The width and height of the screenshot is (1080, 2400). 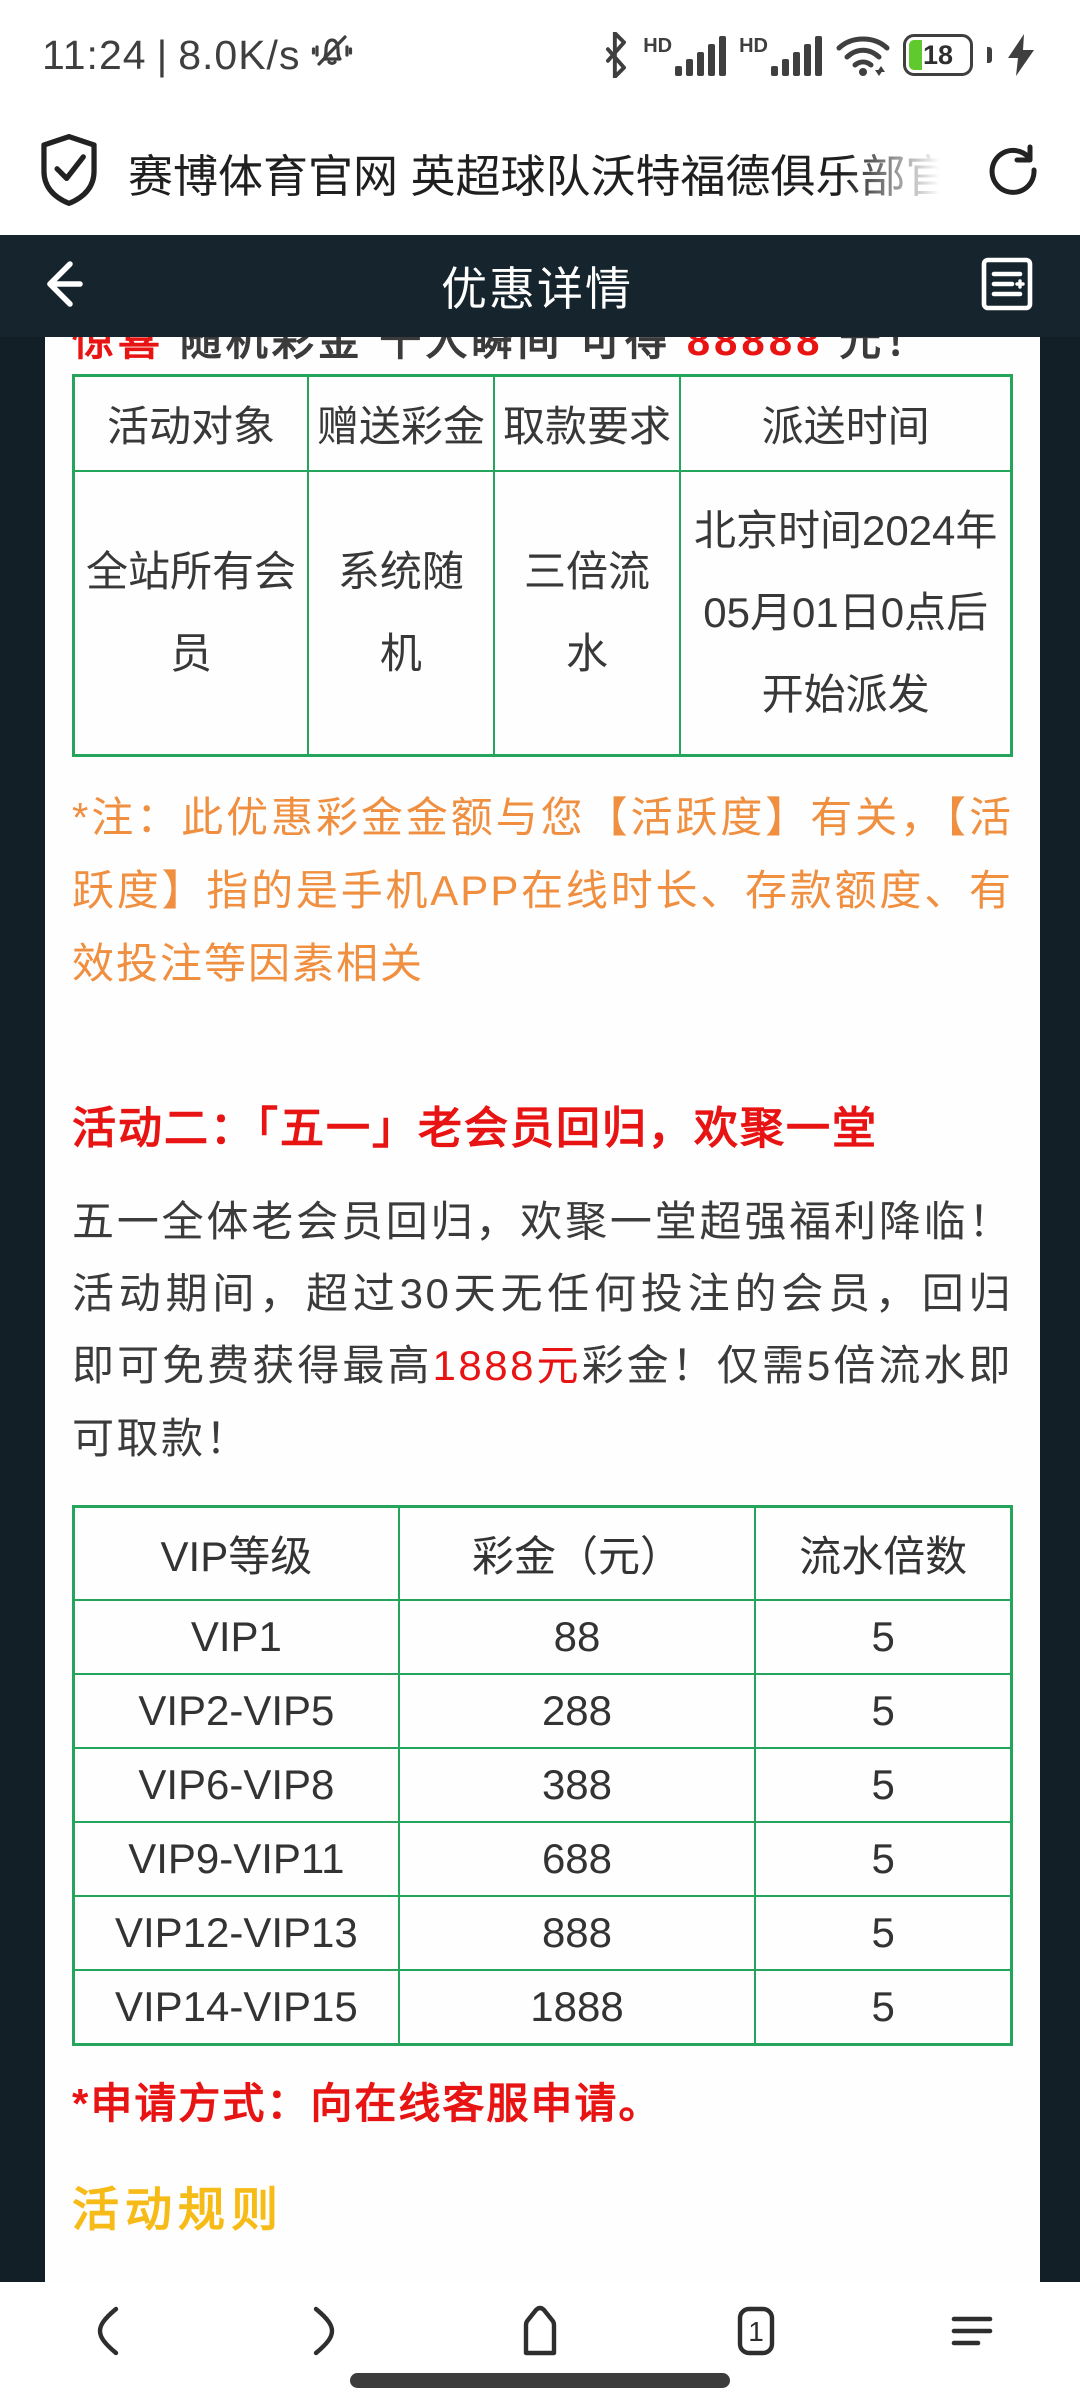 I want to click on bluetooth-icon, so click(x=616, y=55).